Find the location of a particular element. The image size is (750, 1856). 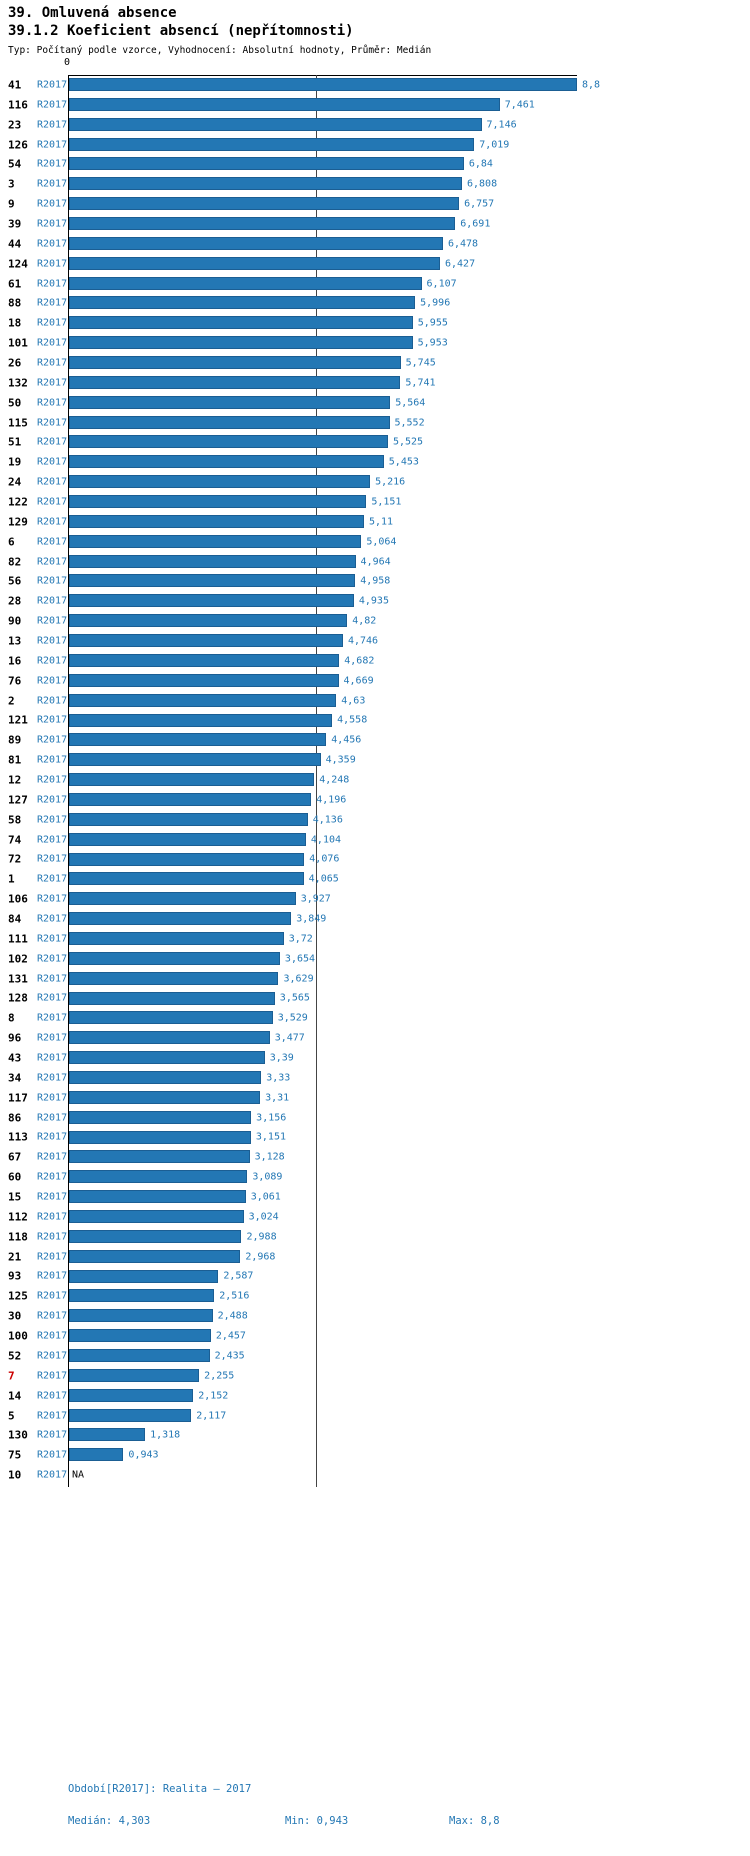

chart-row: 13 R2017 4,746 is located at coordinates (375, 641).